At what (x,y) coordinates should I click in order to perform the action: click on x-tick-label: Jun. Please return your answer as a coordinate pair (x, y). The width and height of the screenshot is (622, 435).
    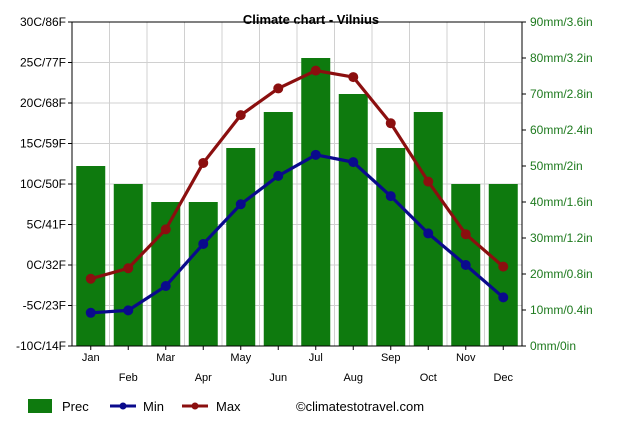
    Looking at the image, I should click on (278, 378).